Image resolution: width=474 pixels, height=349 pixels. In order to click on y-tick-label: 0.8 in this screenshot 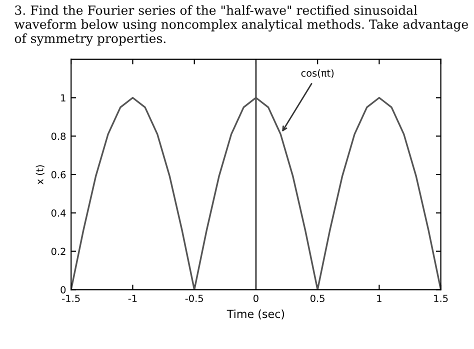, I will do `click(58, 136)`.